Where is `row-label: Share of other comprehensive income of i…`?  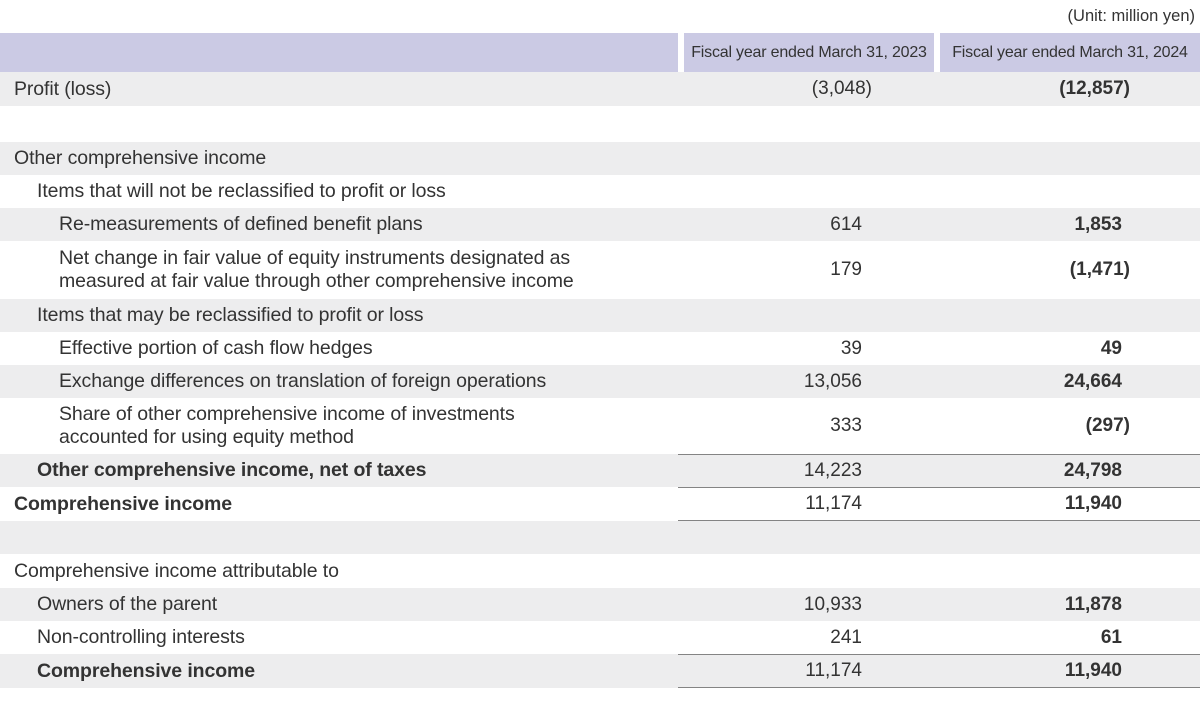 row-label: Share of other comprehensive income of i… is located at coordinates (287, 425).